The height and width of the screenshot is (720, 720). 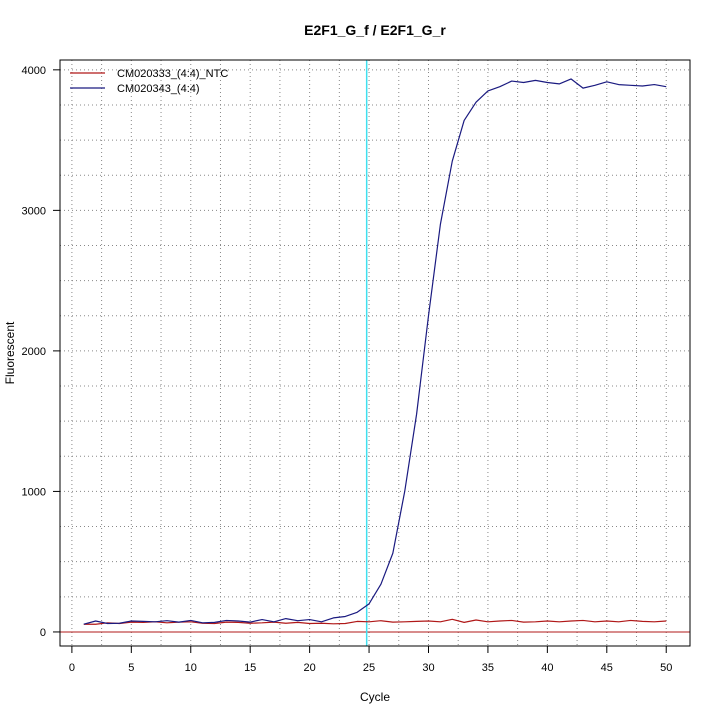 I want to click on x-tick-label: 35, so click(x=488, y=668).